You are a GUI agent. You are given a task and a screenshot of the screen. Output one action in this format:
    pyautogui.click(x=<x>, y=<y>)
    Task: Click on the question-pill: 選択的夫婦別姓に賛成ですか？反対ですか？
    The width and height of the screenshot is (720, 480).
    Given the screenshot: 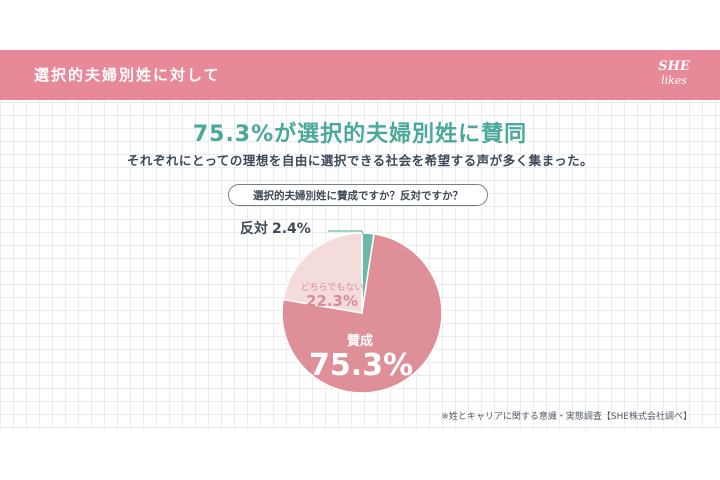 What is the action you would take?
    pyautogui.click(x=358, y=195)
    